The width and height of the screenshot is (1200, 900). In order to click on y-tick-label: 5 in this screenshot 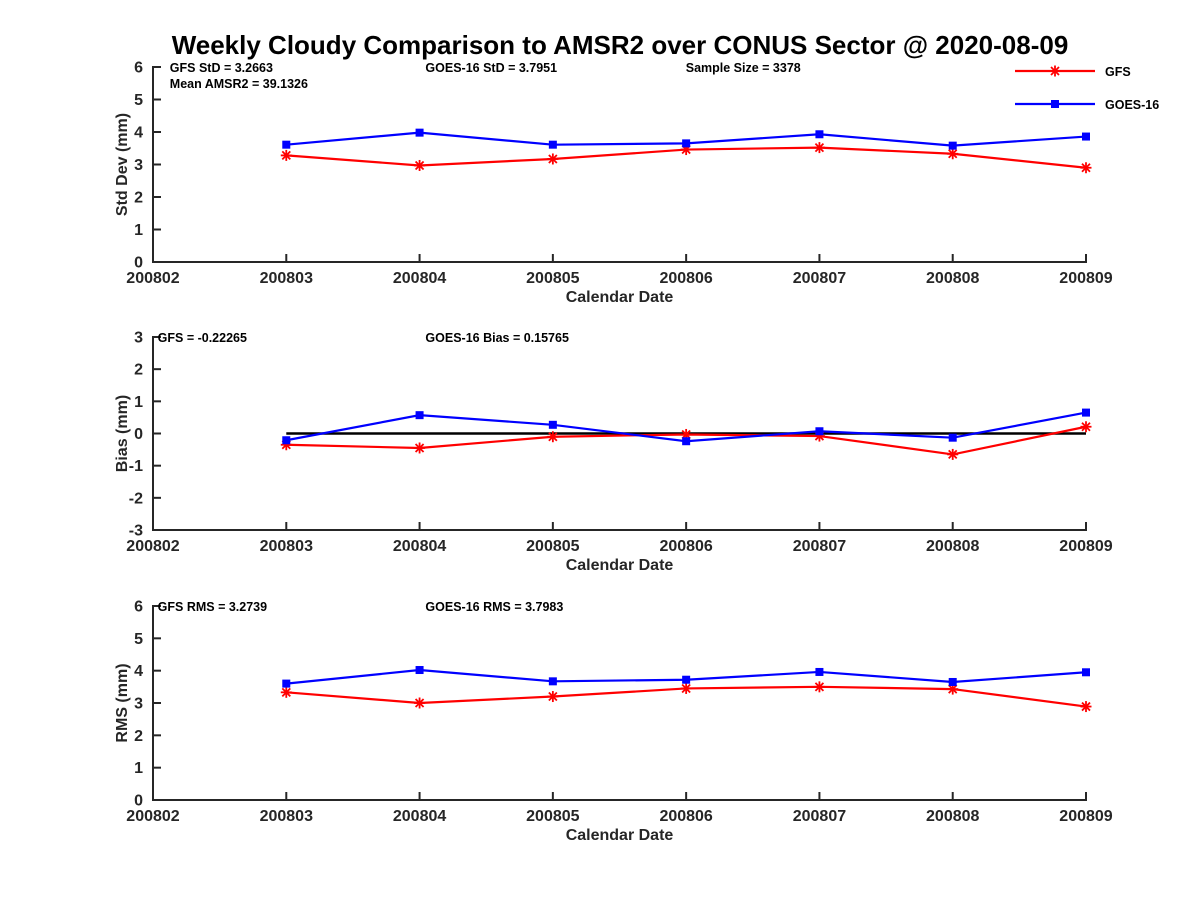, I will do `click(138, 100)`.